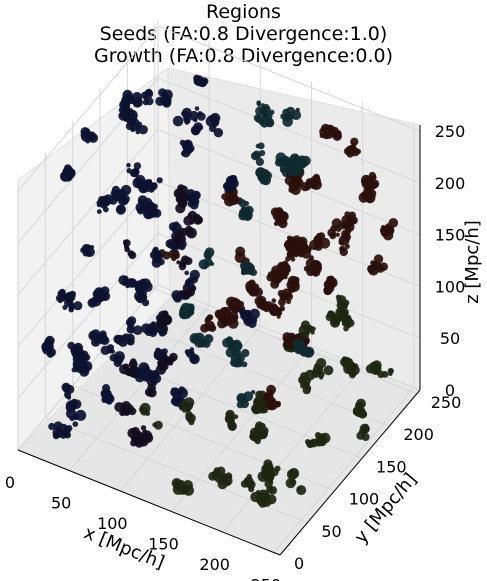 Image resolution: width=487 pixels, height=581 pixels. Describe the element at coordinates (364, 499) in the screenshot. I see `y-tick-label: 100` at that location.